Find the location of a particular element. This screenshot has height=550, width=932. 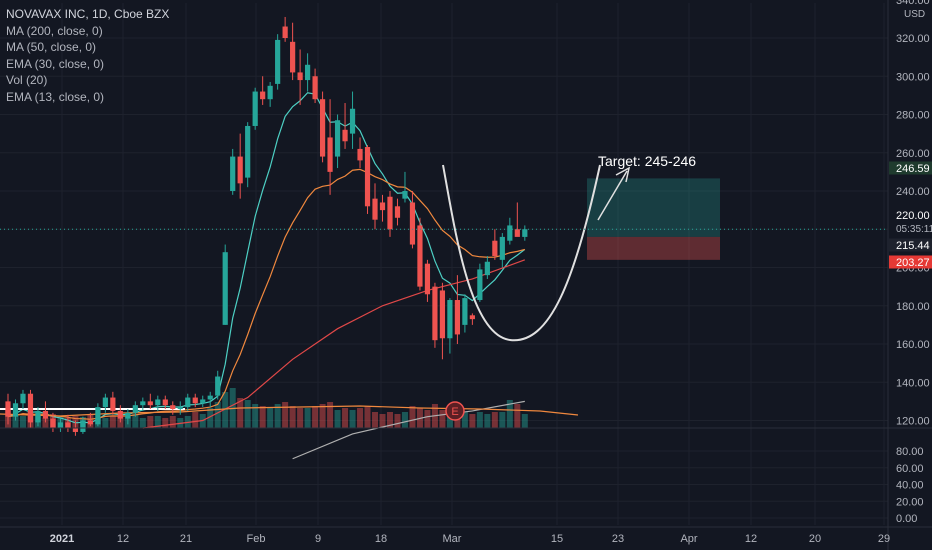

ma-price-label-bg is located at coordinates (910, 262).